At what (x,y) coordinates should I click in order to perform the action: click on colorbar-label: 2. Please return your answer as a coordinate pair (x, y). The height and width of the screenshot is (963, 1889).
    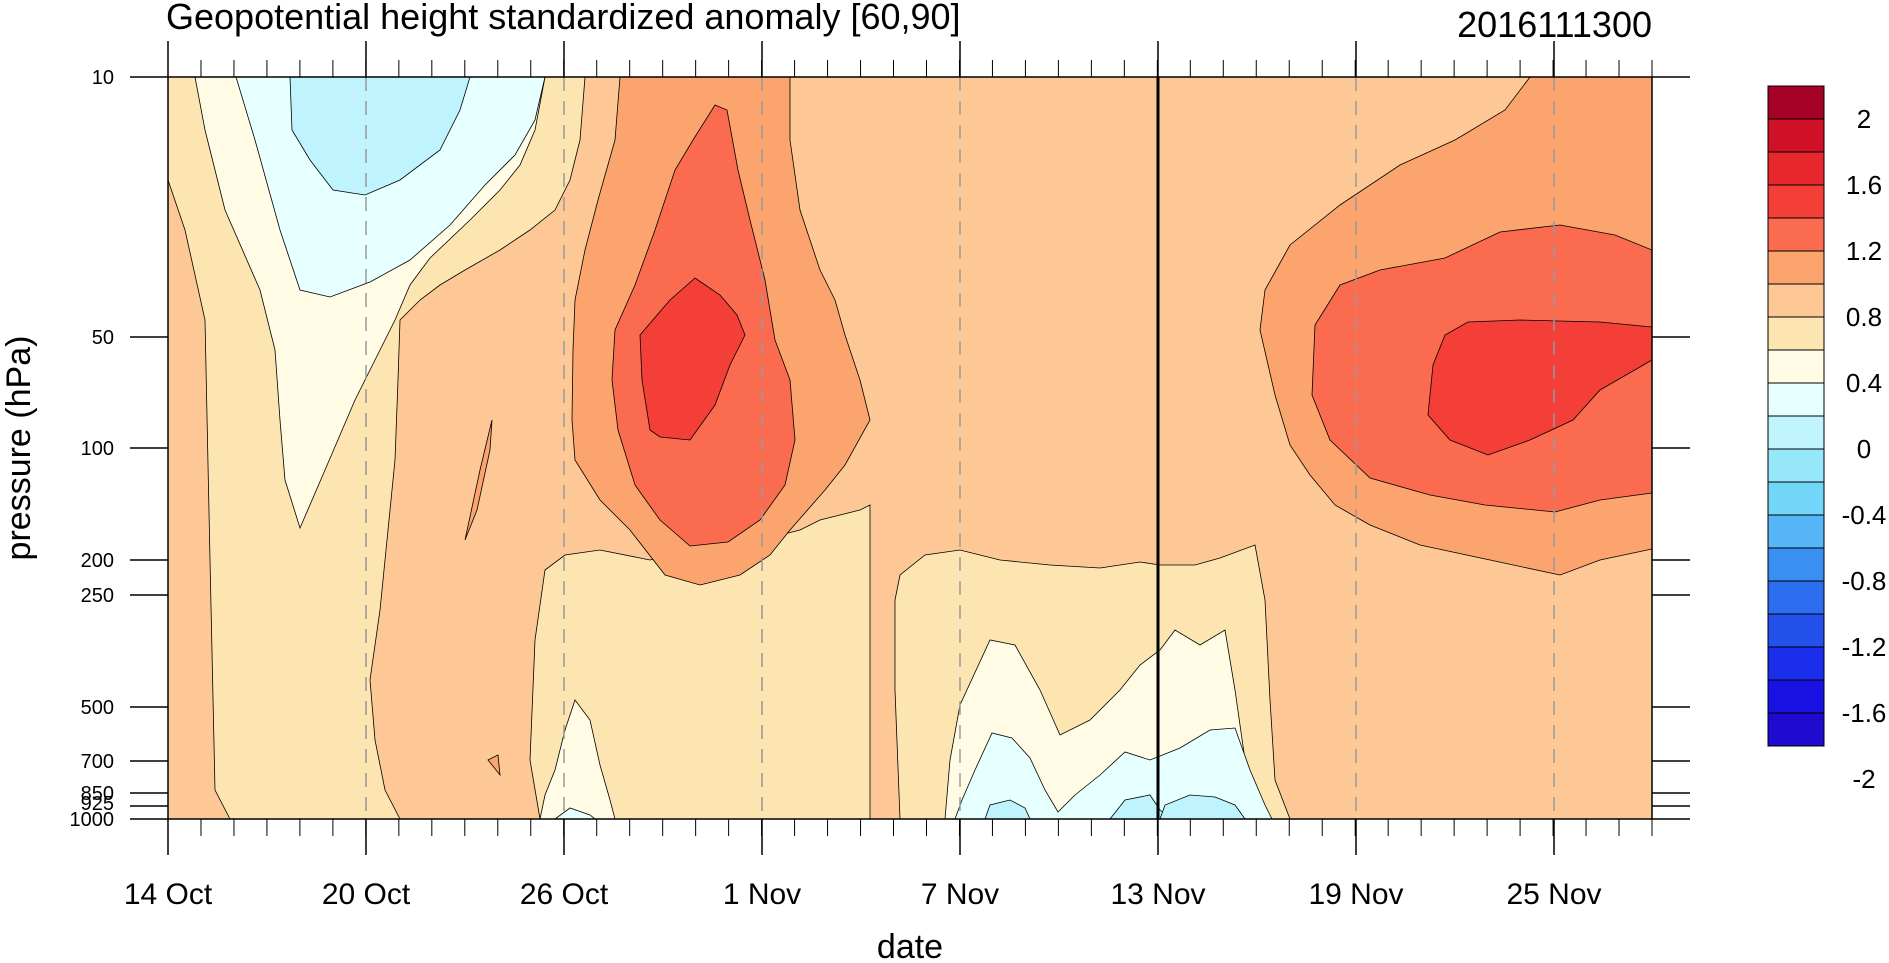
    Looking at the image, I should click on (1864, 119).